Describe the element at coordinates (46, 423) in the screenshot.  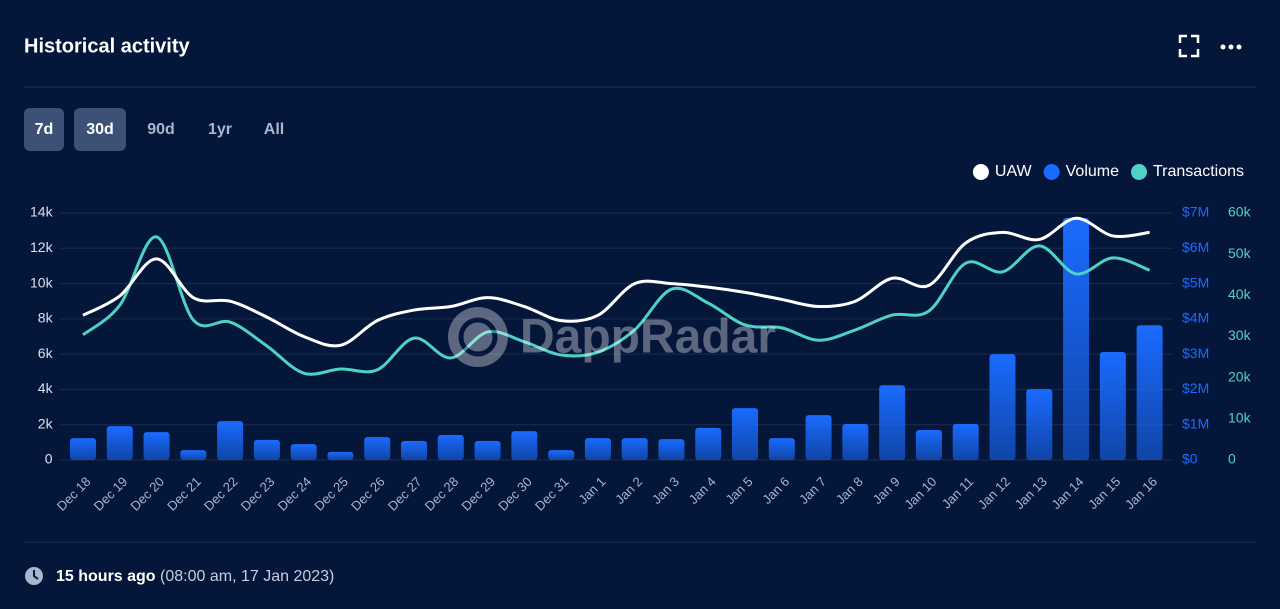
I see `tick-label: 2k` at that location.